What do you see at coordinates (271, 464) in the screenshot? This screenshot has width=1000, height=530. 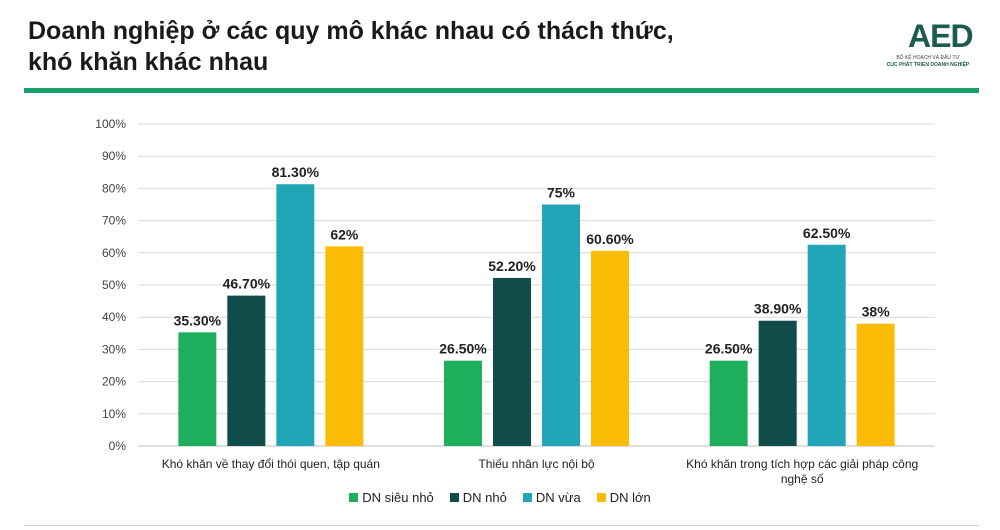 I see `category-label: Khó khăn về thay đổi thói quen, tập quán` at bounding box center [271, 464].